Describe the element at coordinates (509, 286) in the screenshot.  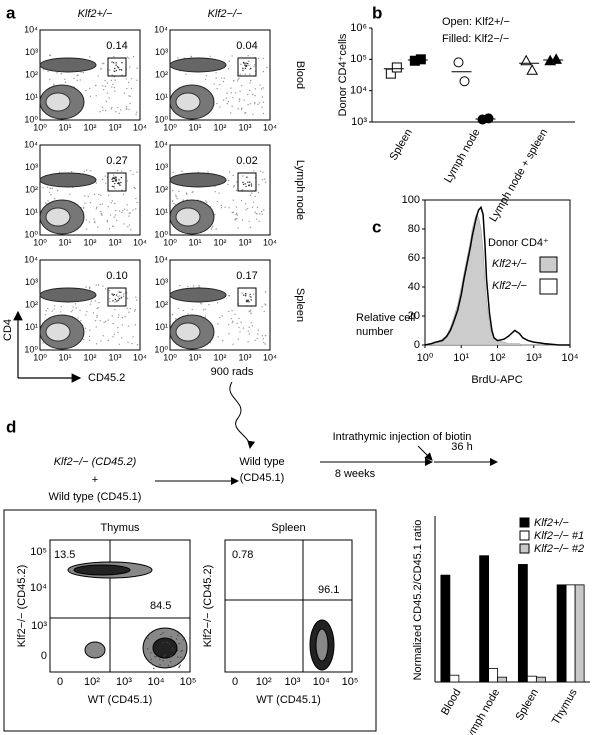
I see `legend-label: Klf2−/−` at that location.